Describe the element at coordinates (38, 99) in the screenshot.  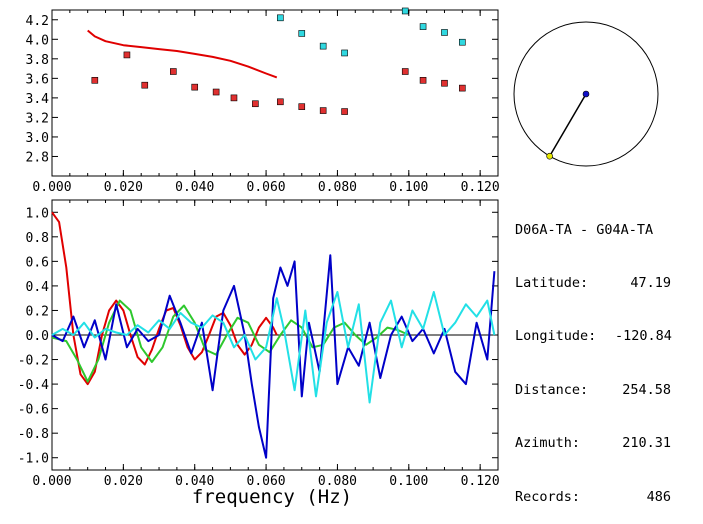
I see `y-tick-label: 3.4` at that location.